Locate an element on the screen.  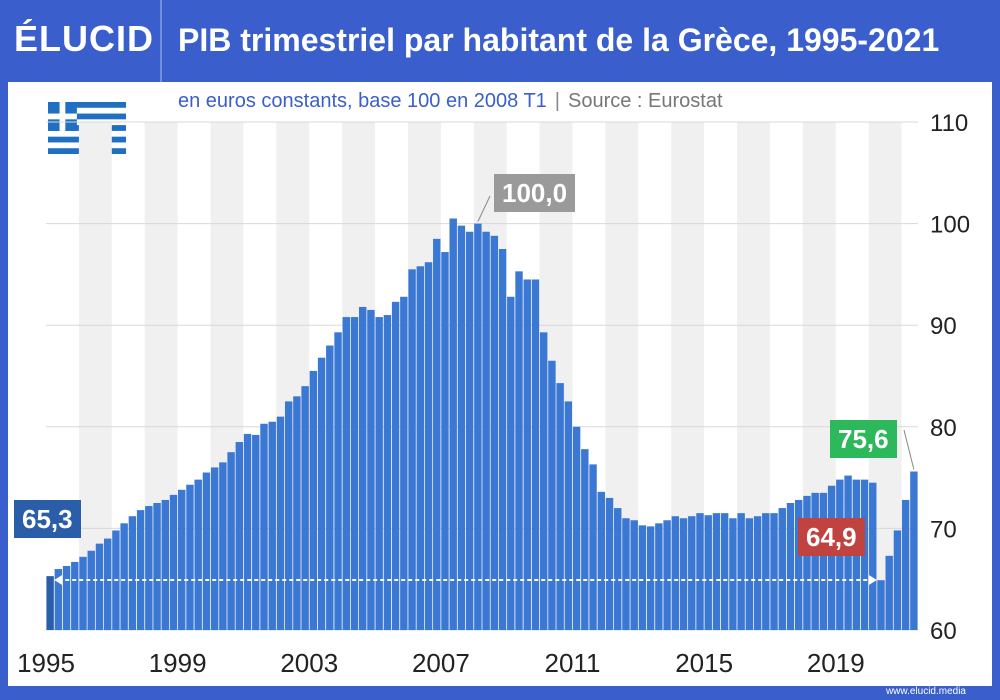
arrow-head-right is located at coordinates (872, 580).